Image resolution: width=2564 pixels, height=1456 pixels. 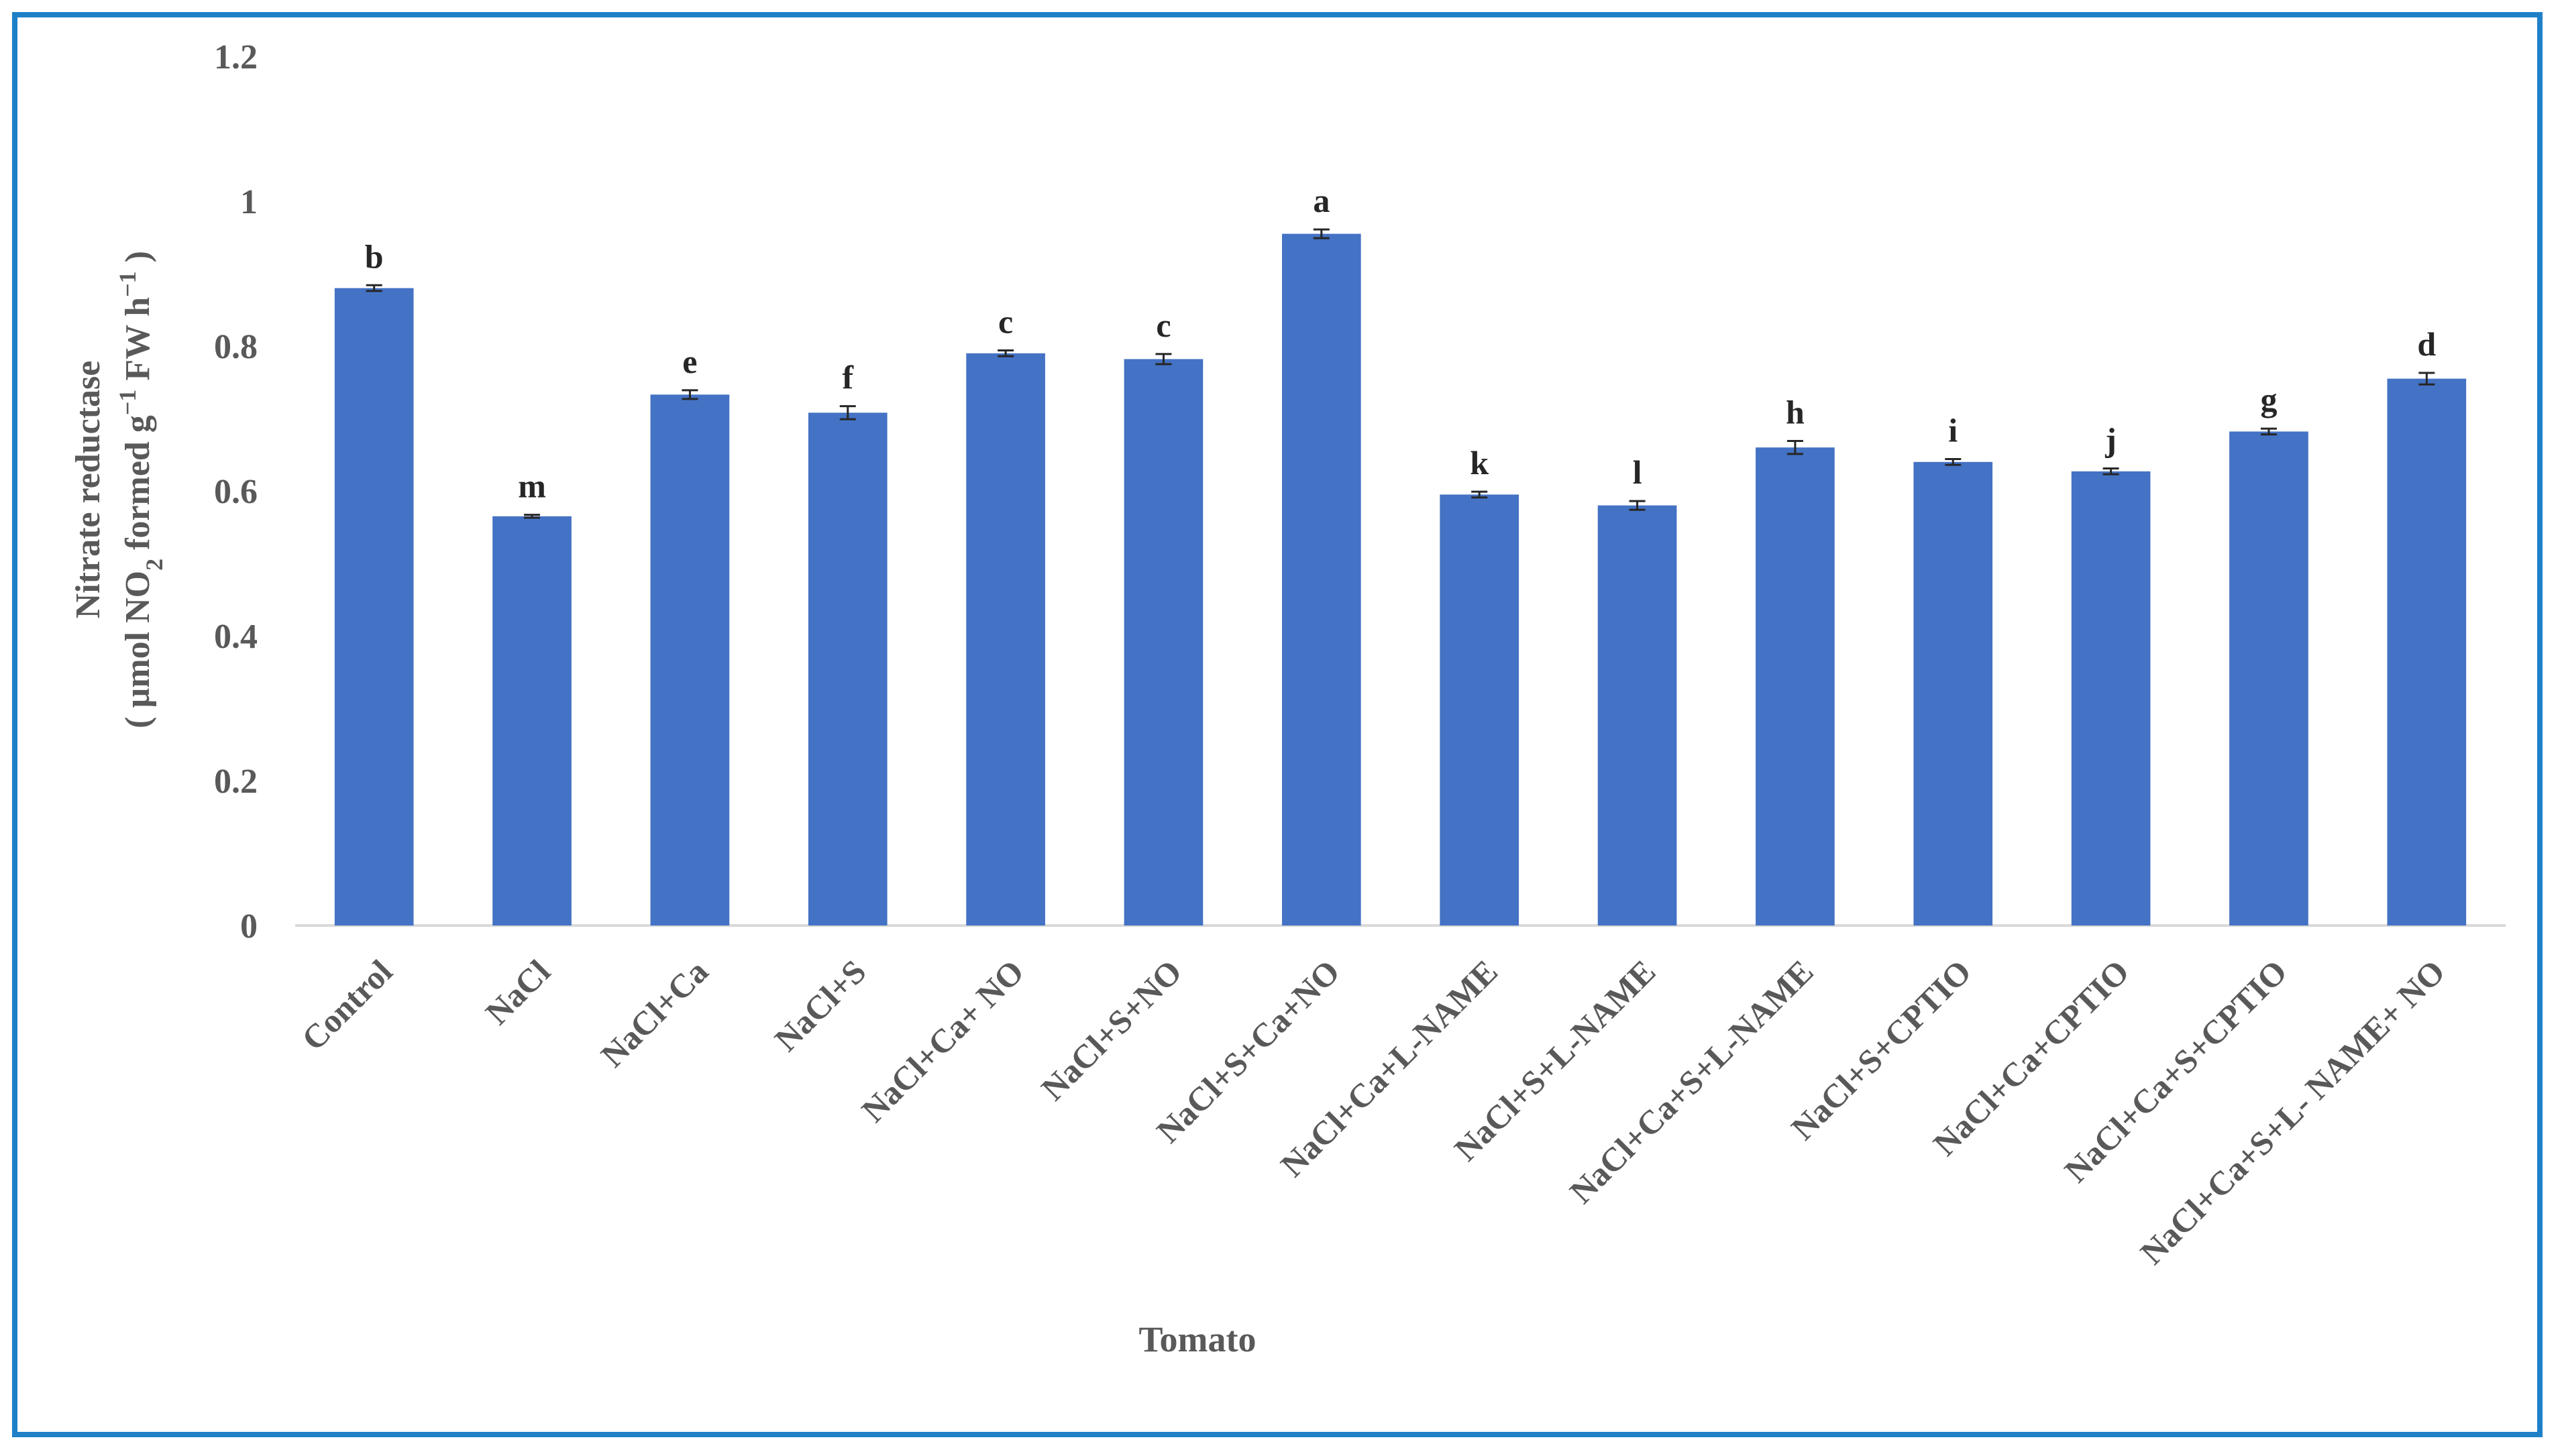 I want to click on y-tick-label: 1.2, so click(x=236, y=57).